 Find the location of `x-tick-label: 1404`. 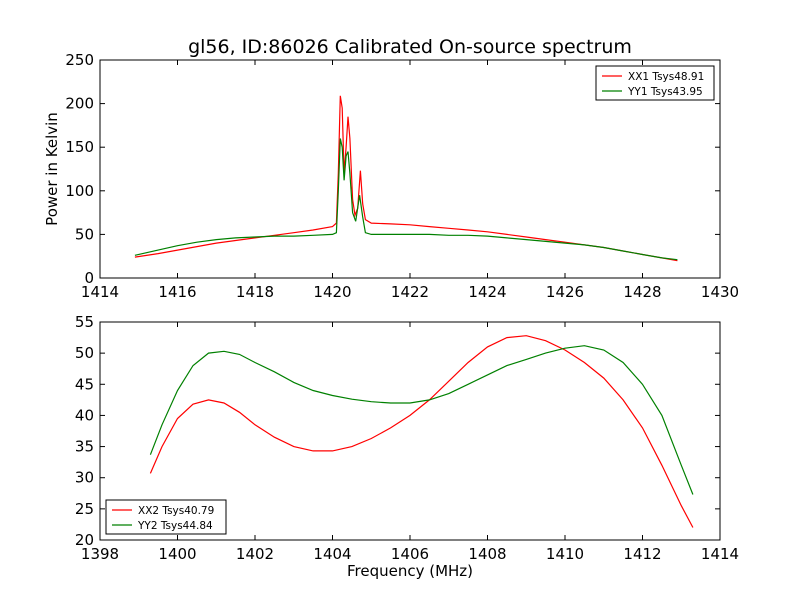

x-tick-label: 1404 is located at coordinates (332, 554).